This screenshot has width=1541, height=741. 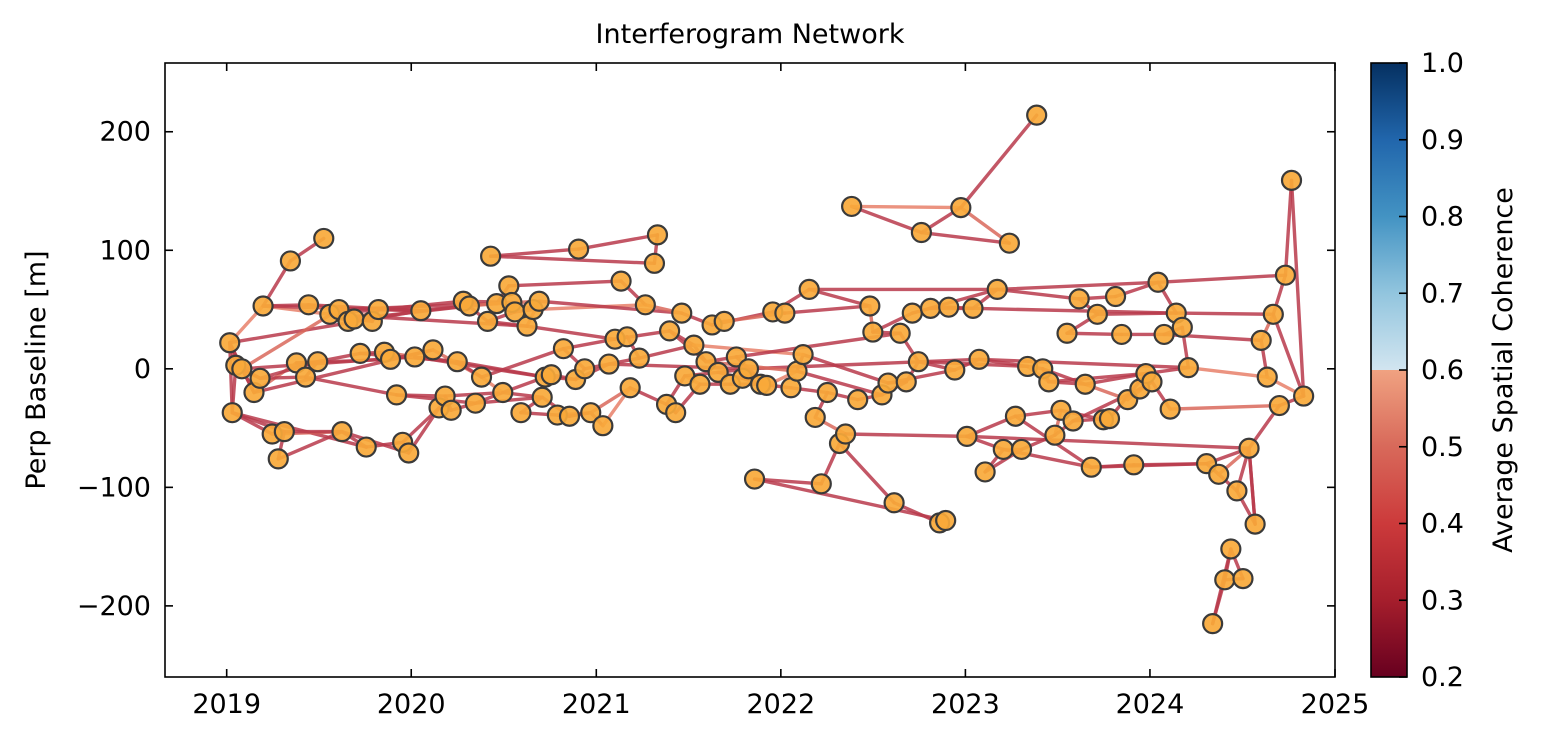 I want to click on y-axis-label: Perp Baseline [m], so click(x=36, y=369).